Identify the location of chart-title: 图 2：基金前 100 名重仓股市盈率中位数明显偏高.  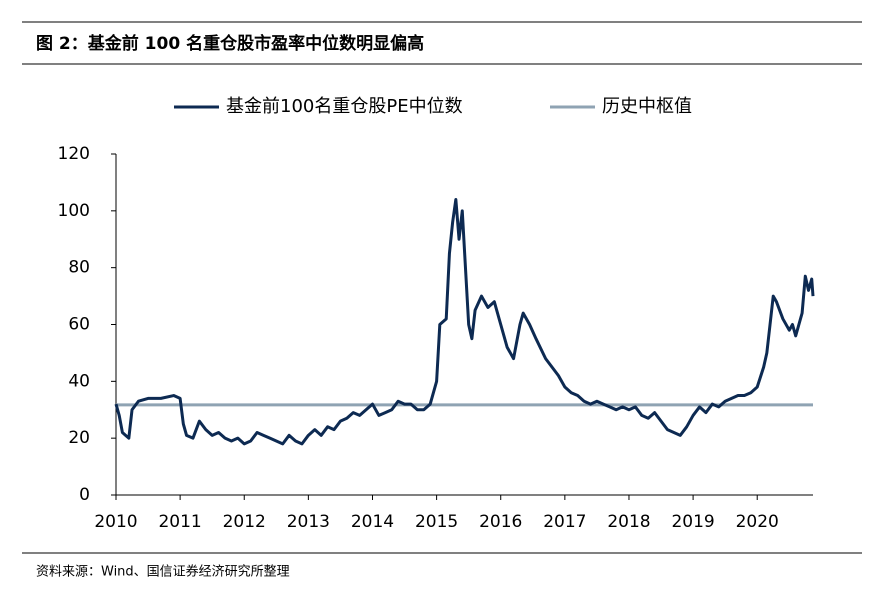
(230, 43).